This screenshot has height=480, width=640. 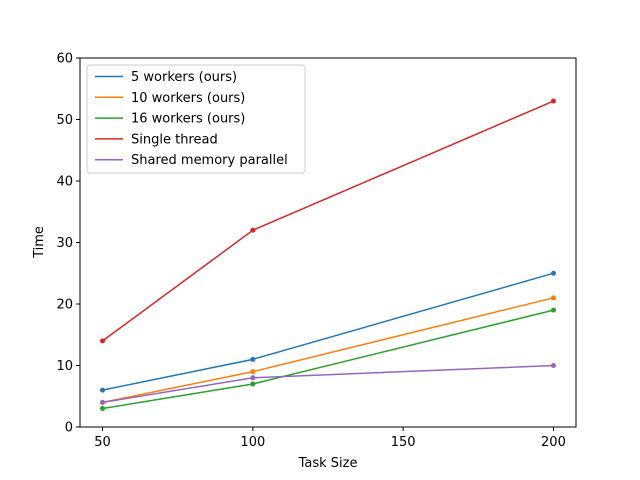 What do you see at coordinates (64, 182) in the screenshot?
I see `y-tick-label: 40` at bounding box center [64, 182].